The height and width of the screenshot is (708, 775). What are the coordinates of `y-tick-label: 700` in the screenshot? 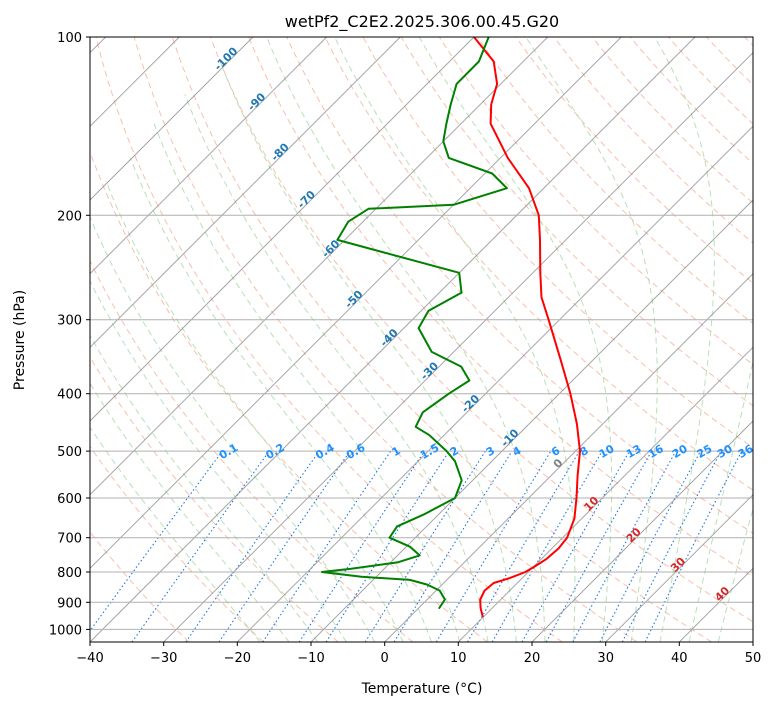 It's located at (69, 539).